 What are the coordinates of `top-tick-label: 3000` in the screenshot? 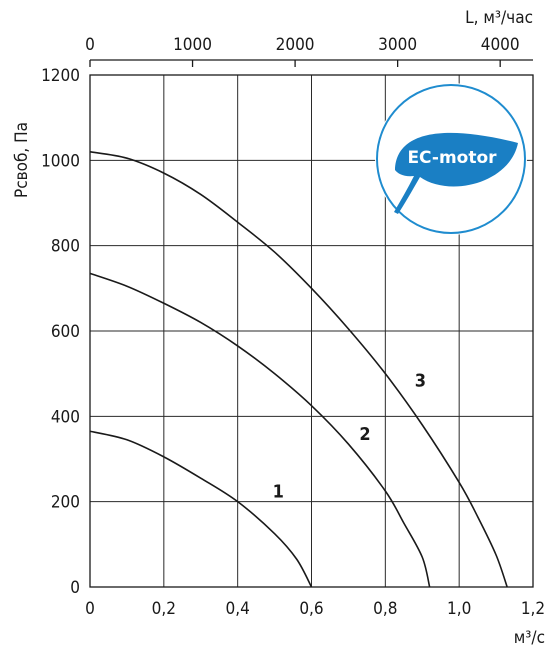 It's located at (397, 45).